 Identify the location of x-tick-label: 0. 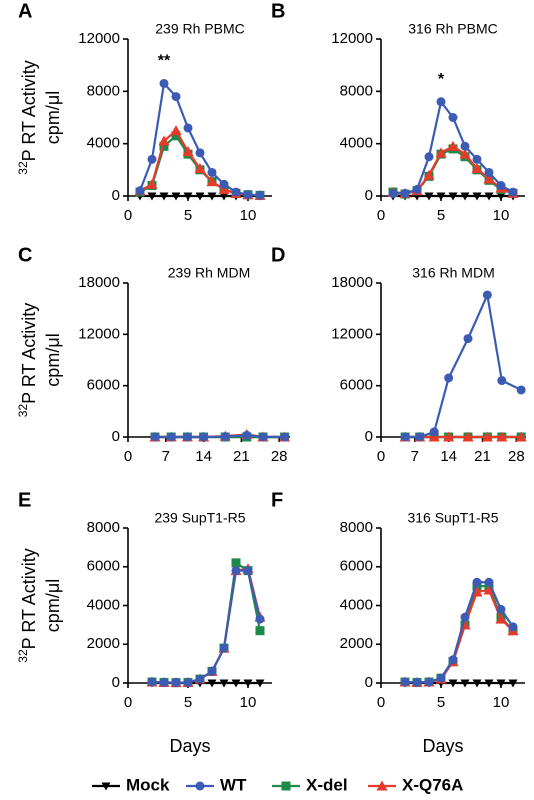
(381, 215).